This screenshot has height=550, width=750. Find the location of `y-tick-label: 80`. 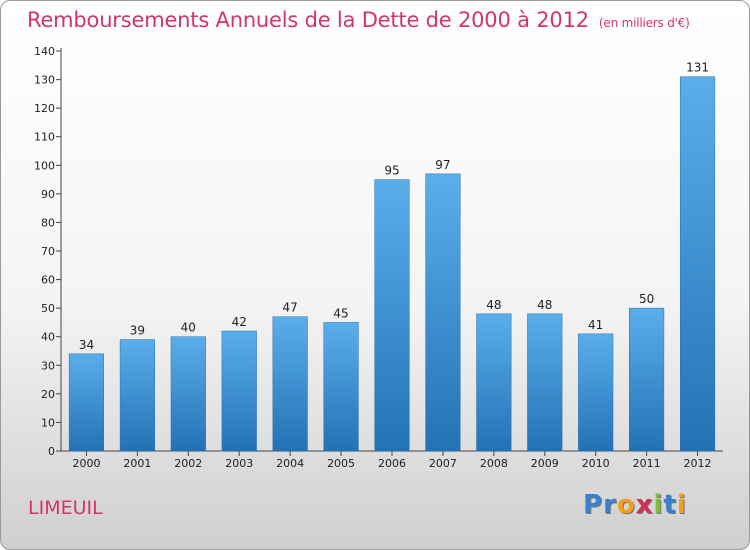

y-tick-label: 80 is located at coordinates (48, 222).